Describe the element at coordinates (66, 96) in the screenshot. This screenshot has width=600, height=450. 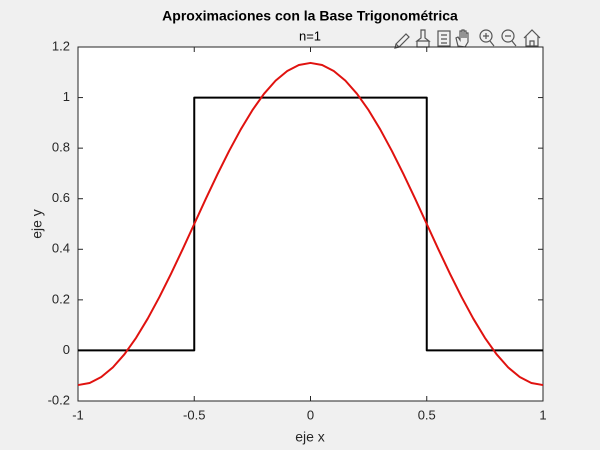
I see `y-tick-label: 1` at that location.